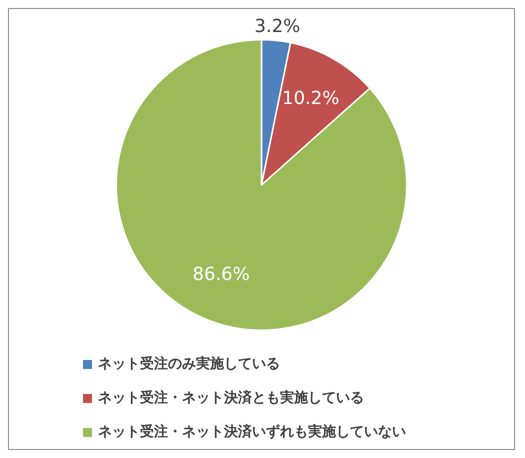 The image size is (525, 458). Describe the element at coordinates (252, 432) in the screenshot. I see `legend-label: ネット受注・ネット決済いずれも実施していない` at that location.